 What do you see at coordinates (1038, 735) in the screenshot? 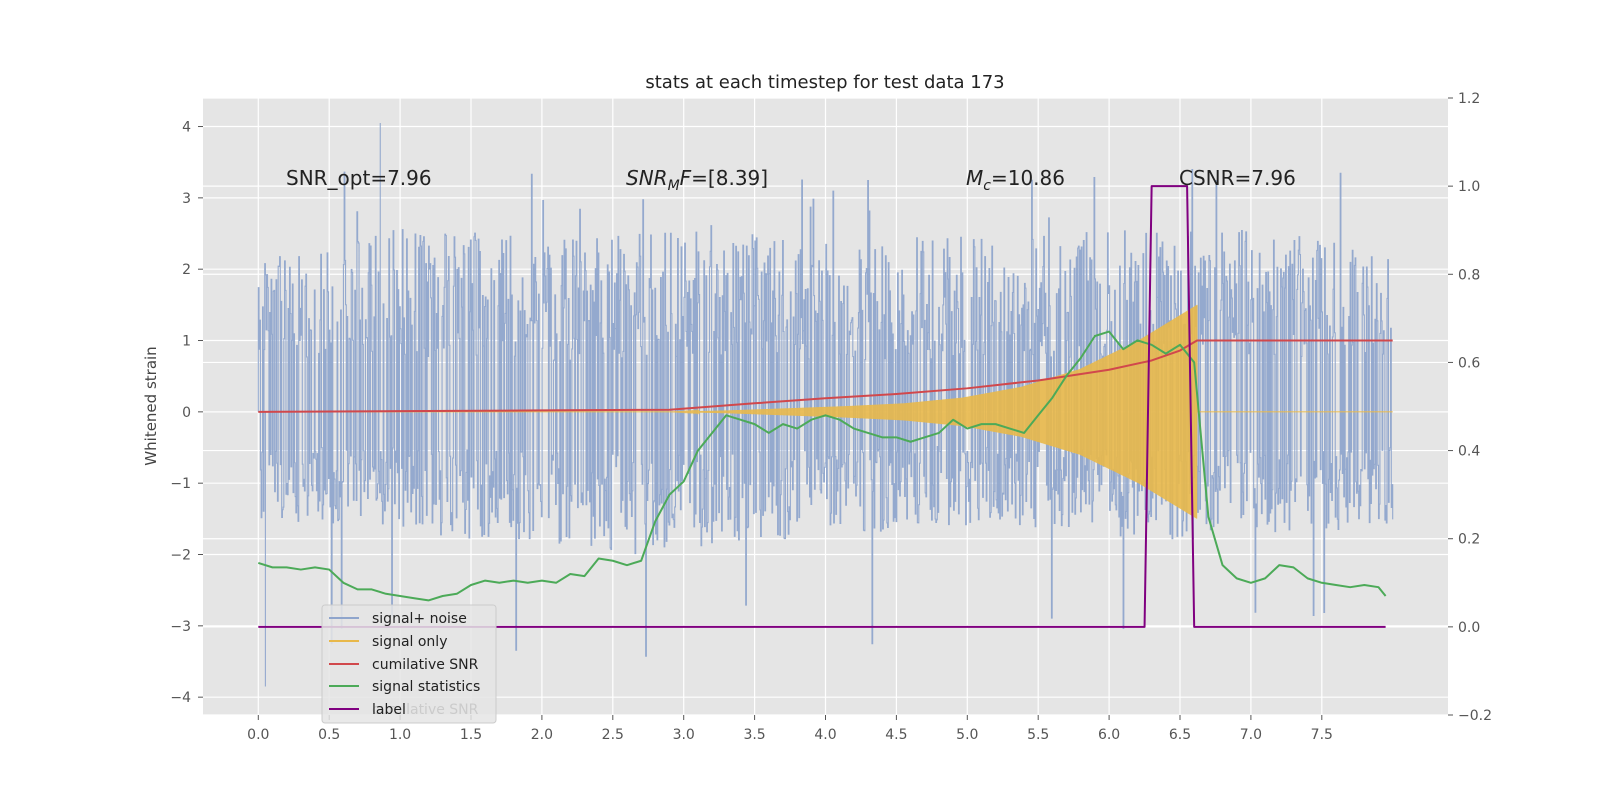
I see `x-tick-label: 5.5` at bounding box center [1038, 735].